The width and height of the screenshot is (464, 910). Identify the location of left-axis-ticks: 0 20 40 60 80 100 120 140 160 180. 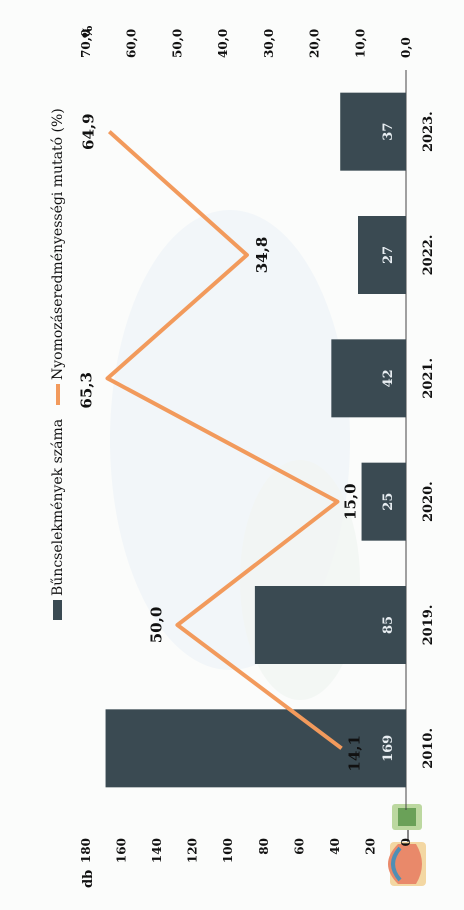
(246, 850).